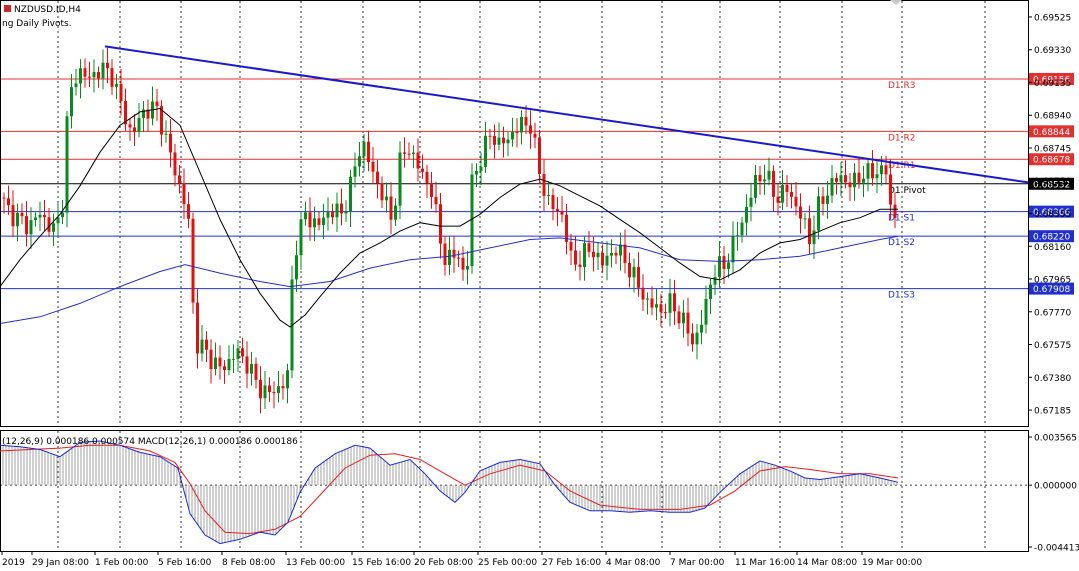  Describe the element at coordinates (901, 219) in the screenshot. I see `pivot-line-label: D1 S1` at that location.